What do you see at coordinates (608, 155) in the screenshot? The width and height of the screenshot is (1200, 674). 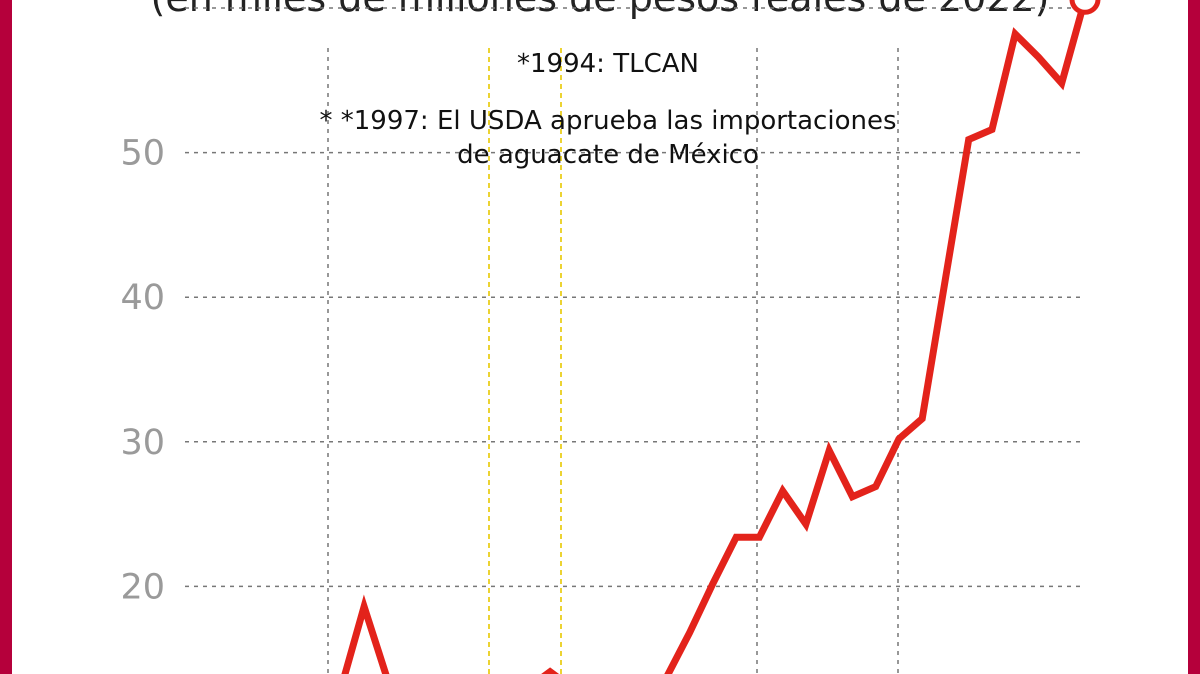 I see `annotation-text: de aguacate de México` at bounding box center [608, 155].